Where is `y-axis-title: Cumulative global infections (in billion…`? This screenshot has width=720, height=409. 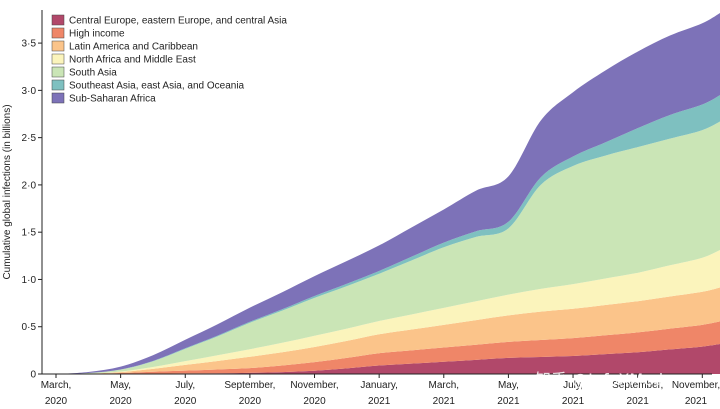 y-axis-title: Cumulative global infections (in billion… is located at coordinates (7, 191).